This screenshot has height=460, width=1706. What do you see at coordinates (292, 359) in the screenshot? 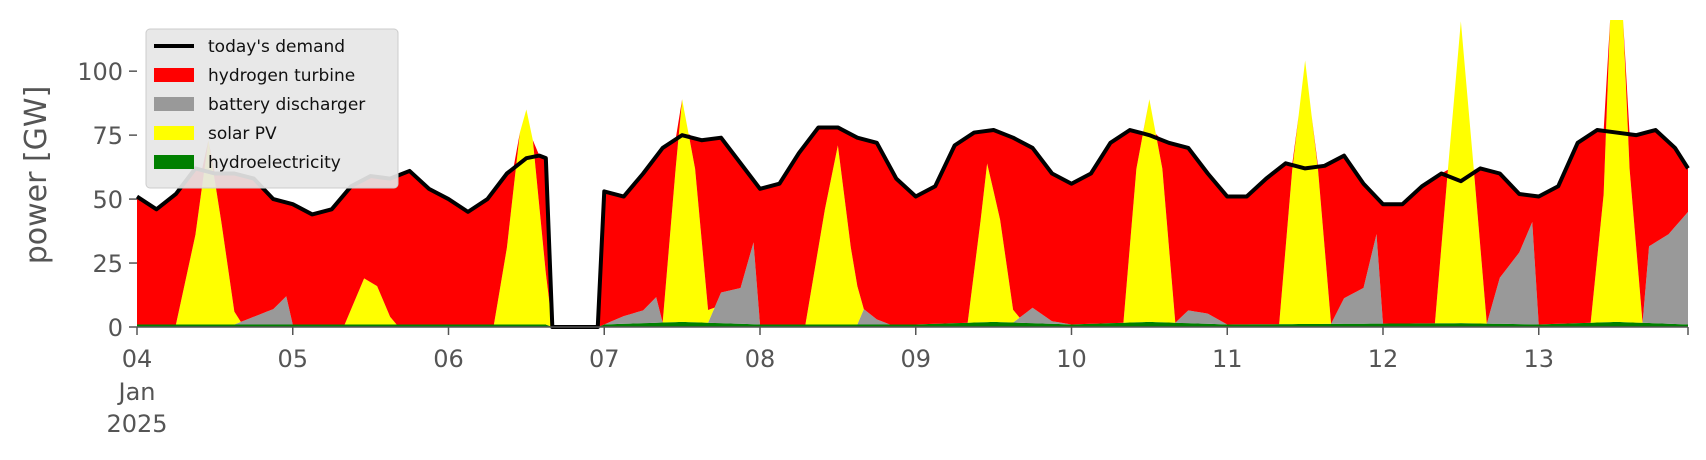
I see `x-tick-label: 05` at bounding box center [292, 359].